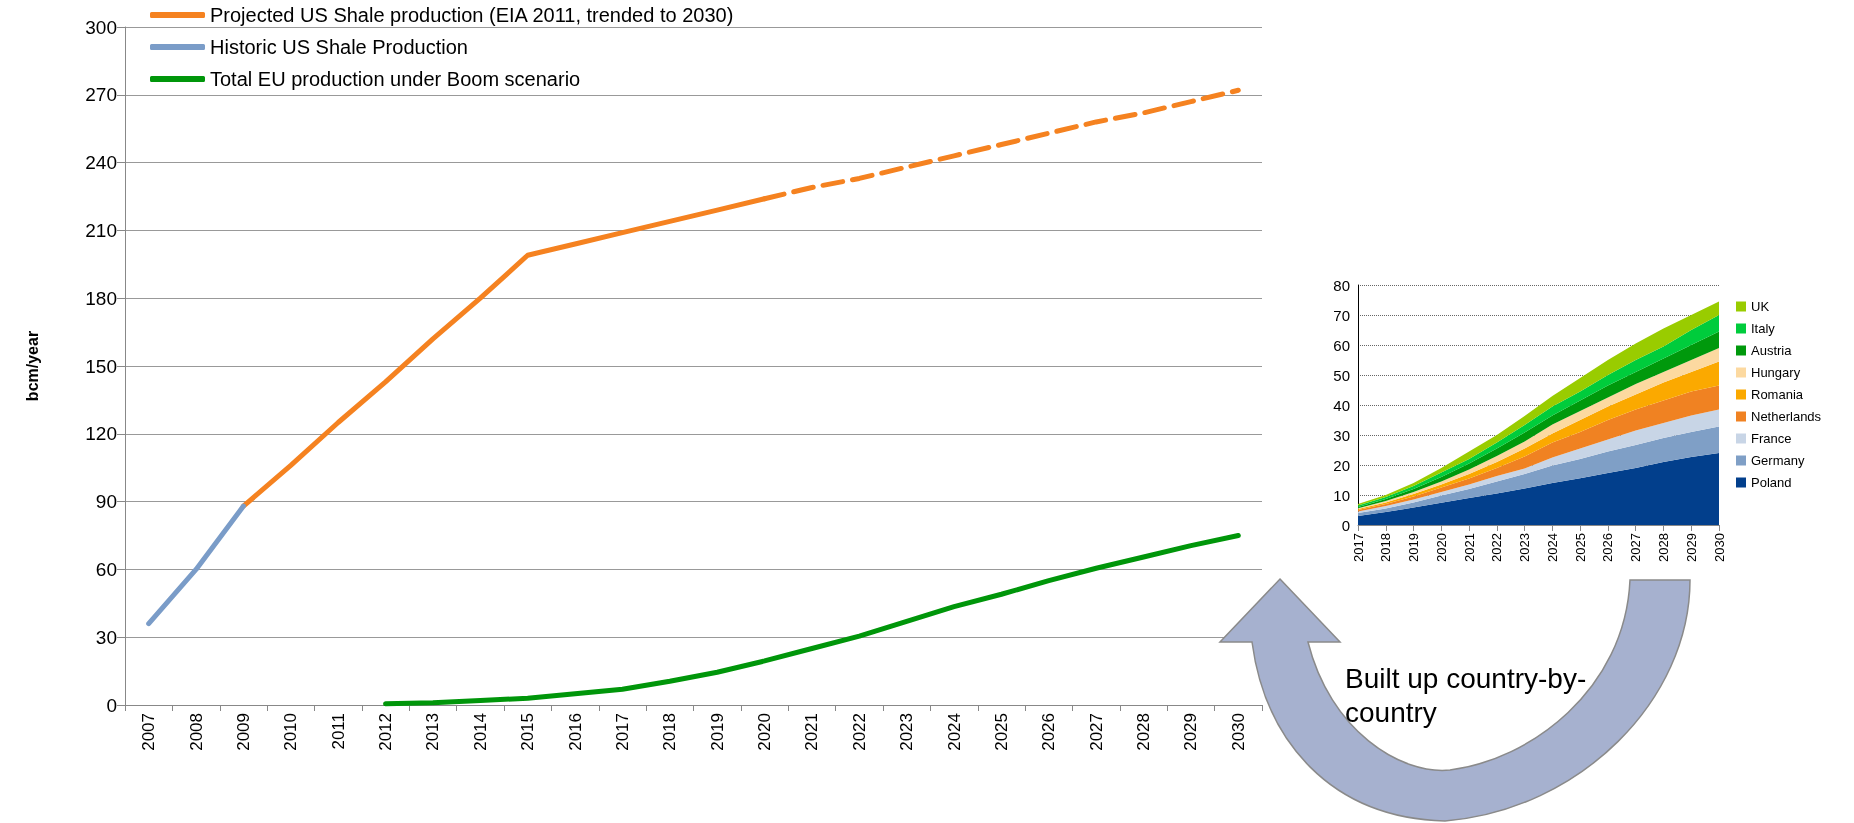 This screenshot has height=823, width=1854. Describe the element at coordinates (101, 366) in the screenshot. I see `y-tick-label: 150` at that location.